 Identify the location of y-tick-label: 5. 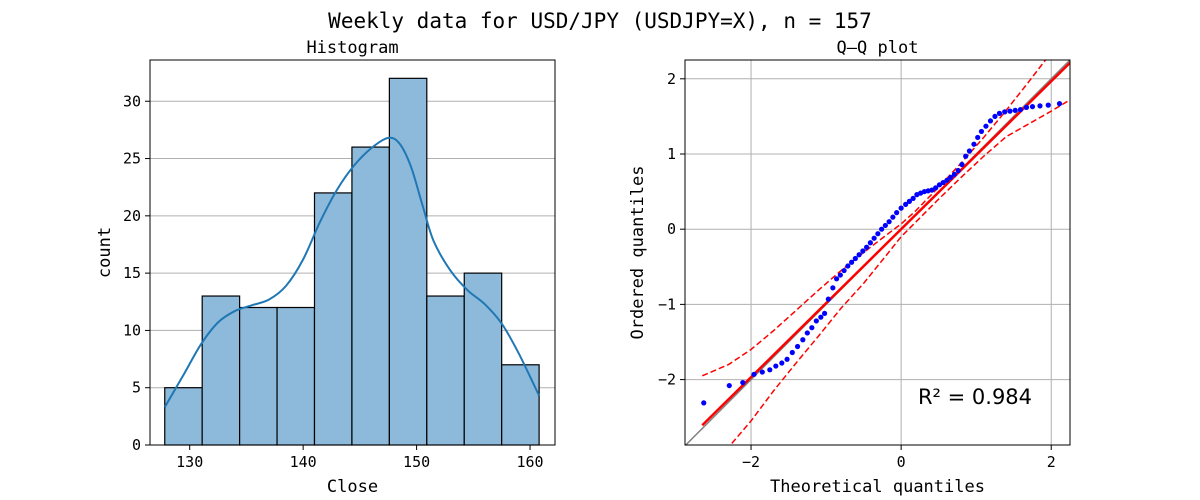
(136, 388).